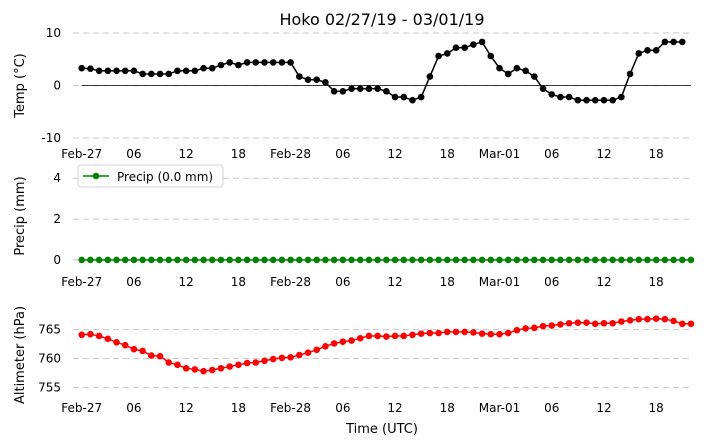  What do you see at coordinates (20, 355) in the screenshot?
I see `y-axis-label: Altimeter (hPa)` at bounding box center [20, 355].